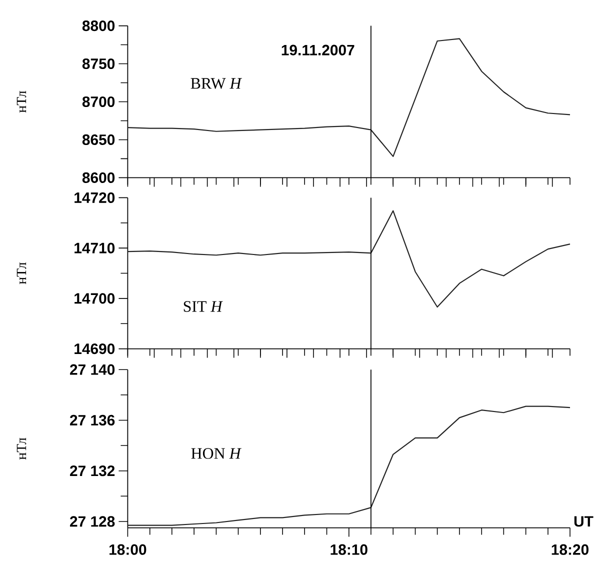 The width and height of the screenshot is (597, 561). I want to click on x-axis-title: UT, so click(584, 521).